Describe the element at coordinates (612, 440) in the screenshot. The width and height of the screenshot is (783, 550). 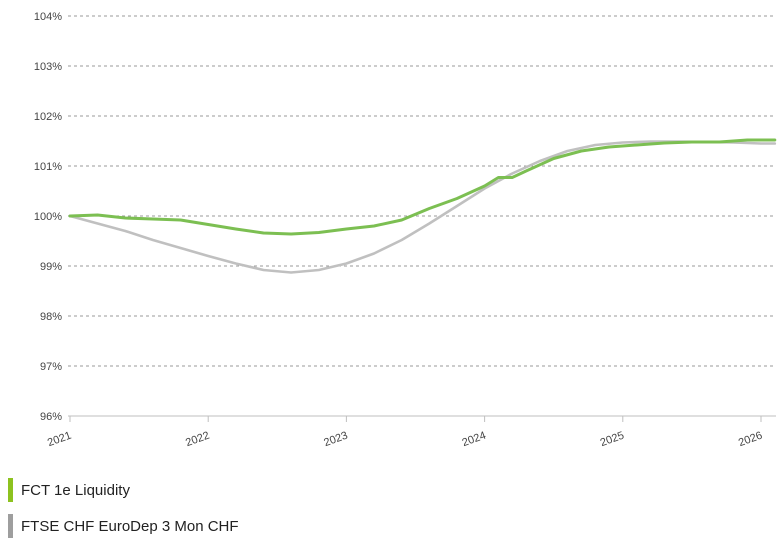
I see `x-tick-label: 2025` at that location.